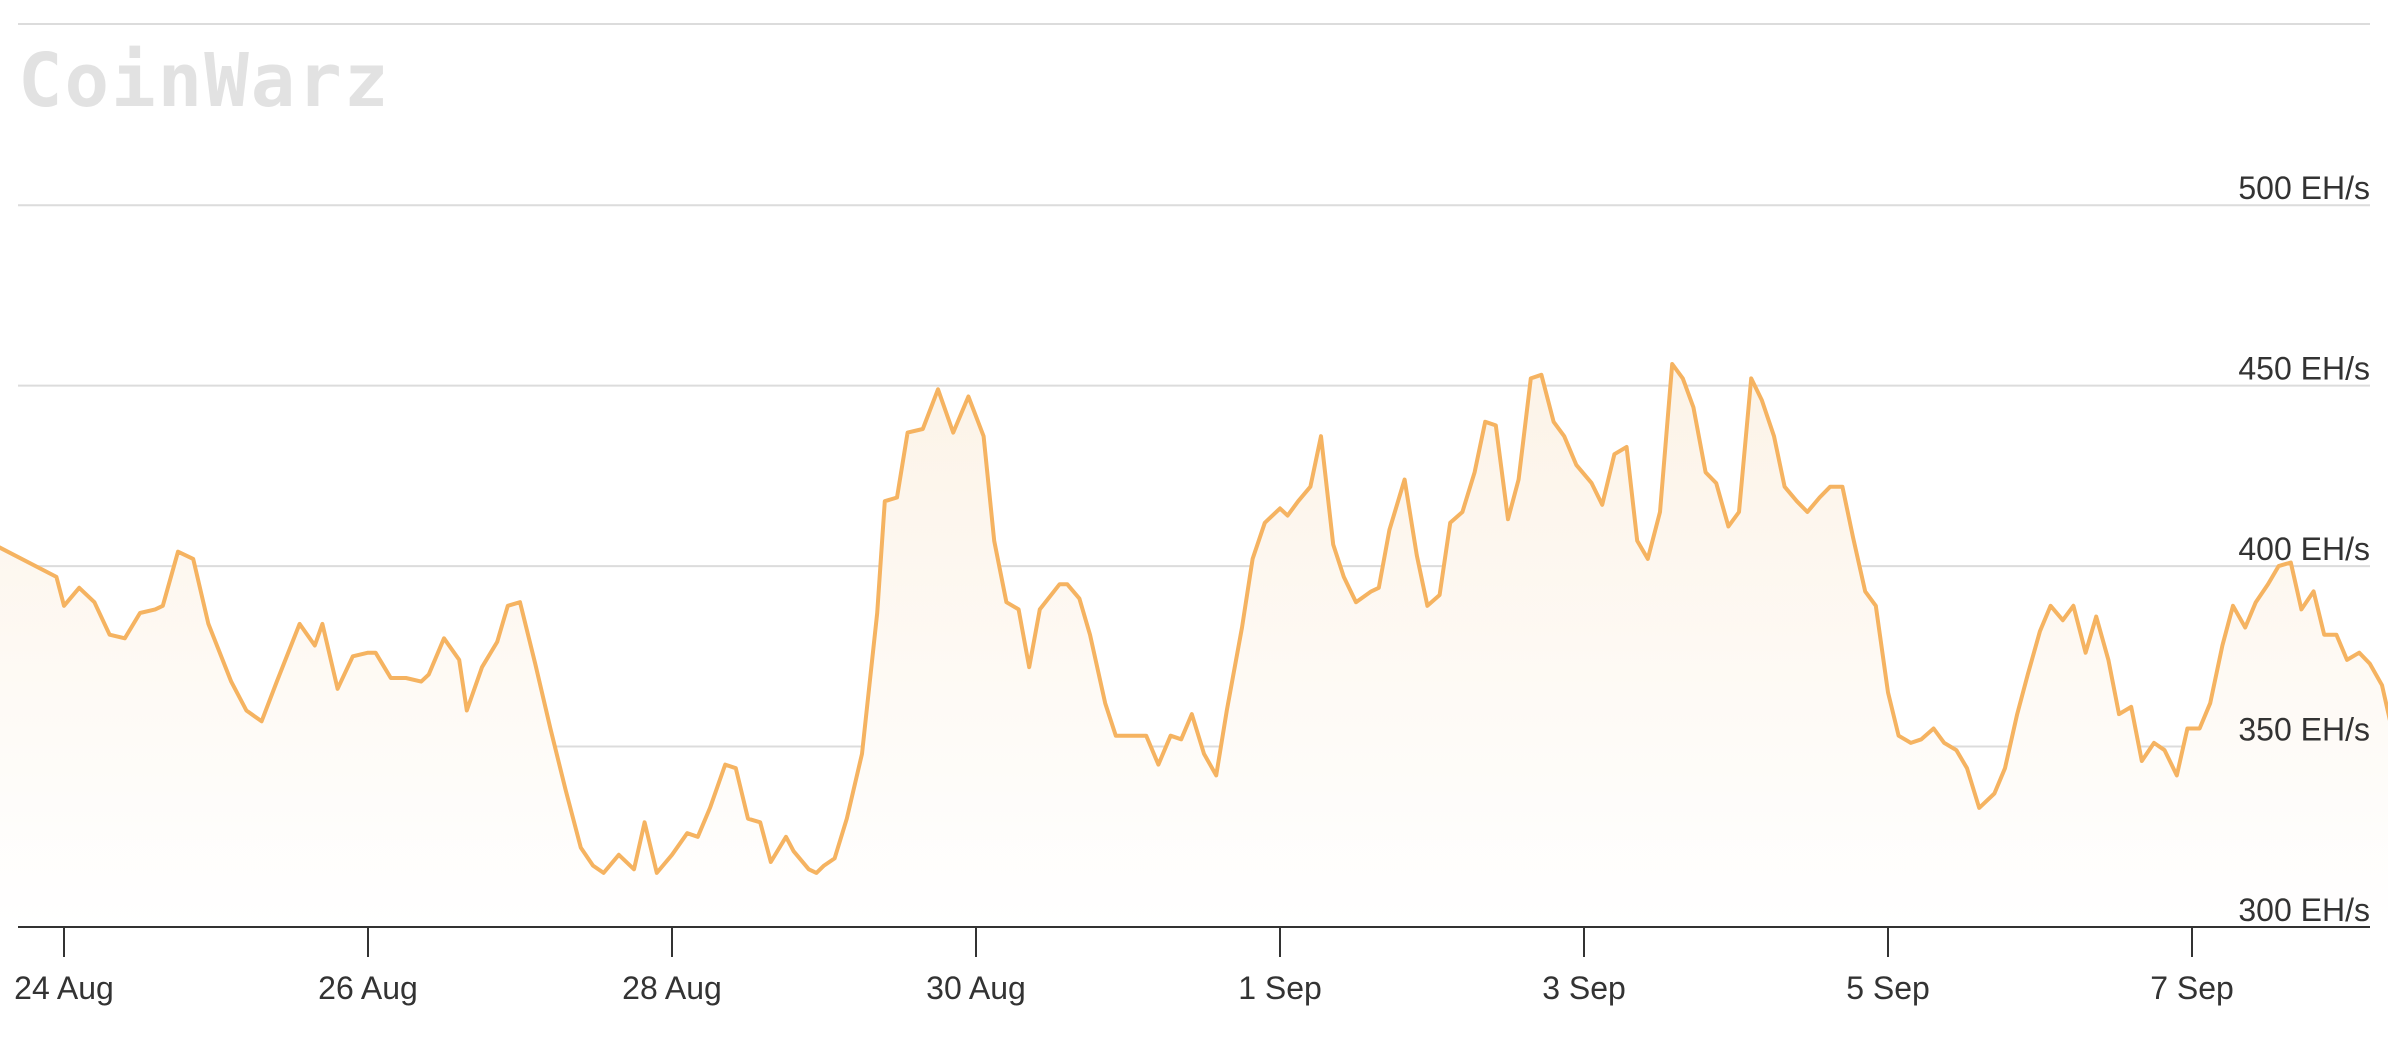 This screenshot has height=1045, width=2388. I want to click on x-tick-label: 26 Aug, so click(368, 988).